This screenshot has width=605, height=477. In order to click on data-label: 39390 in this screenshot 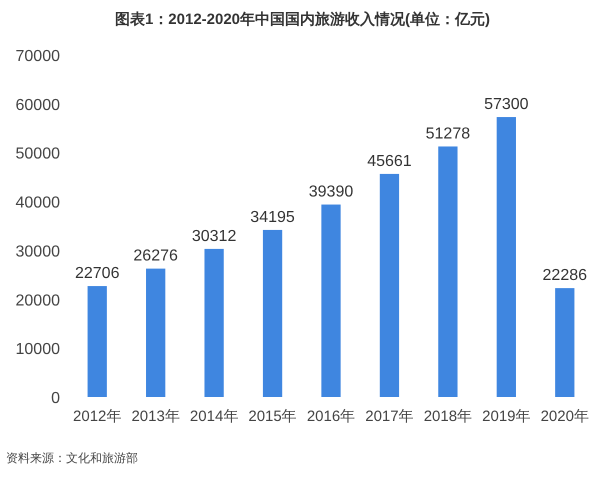, I will do `click(331, 192)`.